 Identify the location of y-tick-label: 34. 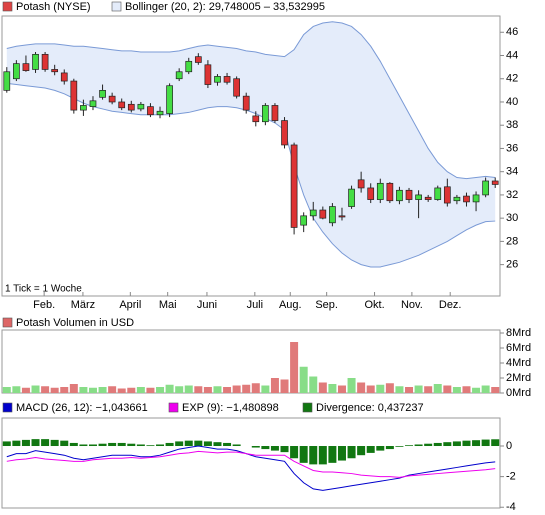
(512, 172).